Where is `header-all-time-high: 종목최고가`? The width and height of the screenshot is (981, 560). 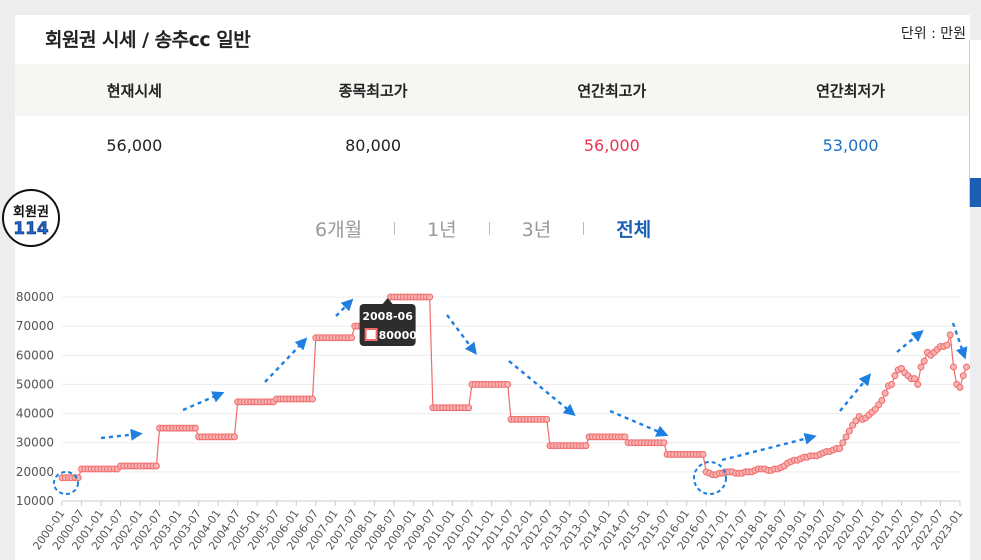
header-all-time-high: 종목최고가 is located at coordinates (373, 90).